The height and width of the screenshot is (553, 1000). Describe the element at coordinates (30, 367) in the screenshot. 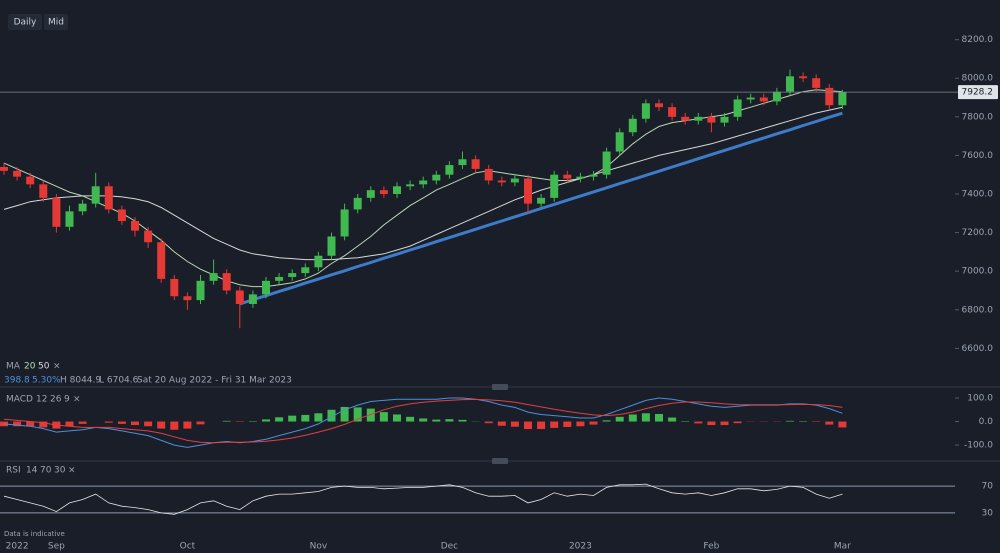

I see `legend-entry: 20` at that location.